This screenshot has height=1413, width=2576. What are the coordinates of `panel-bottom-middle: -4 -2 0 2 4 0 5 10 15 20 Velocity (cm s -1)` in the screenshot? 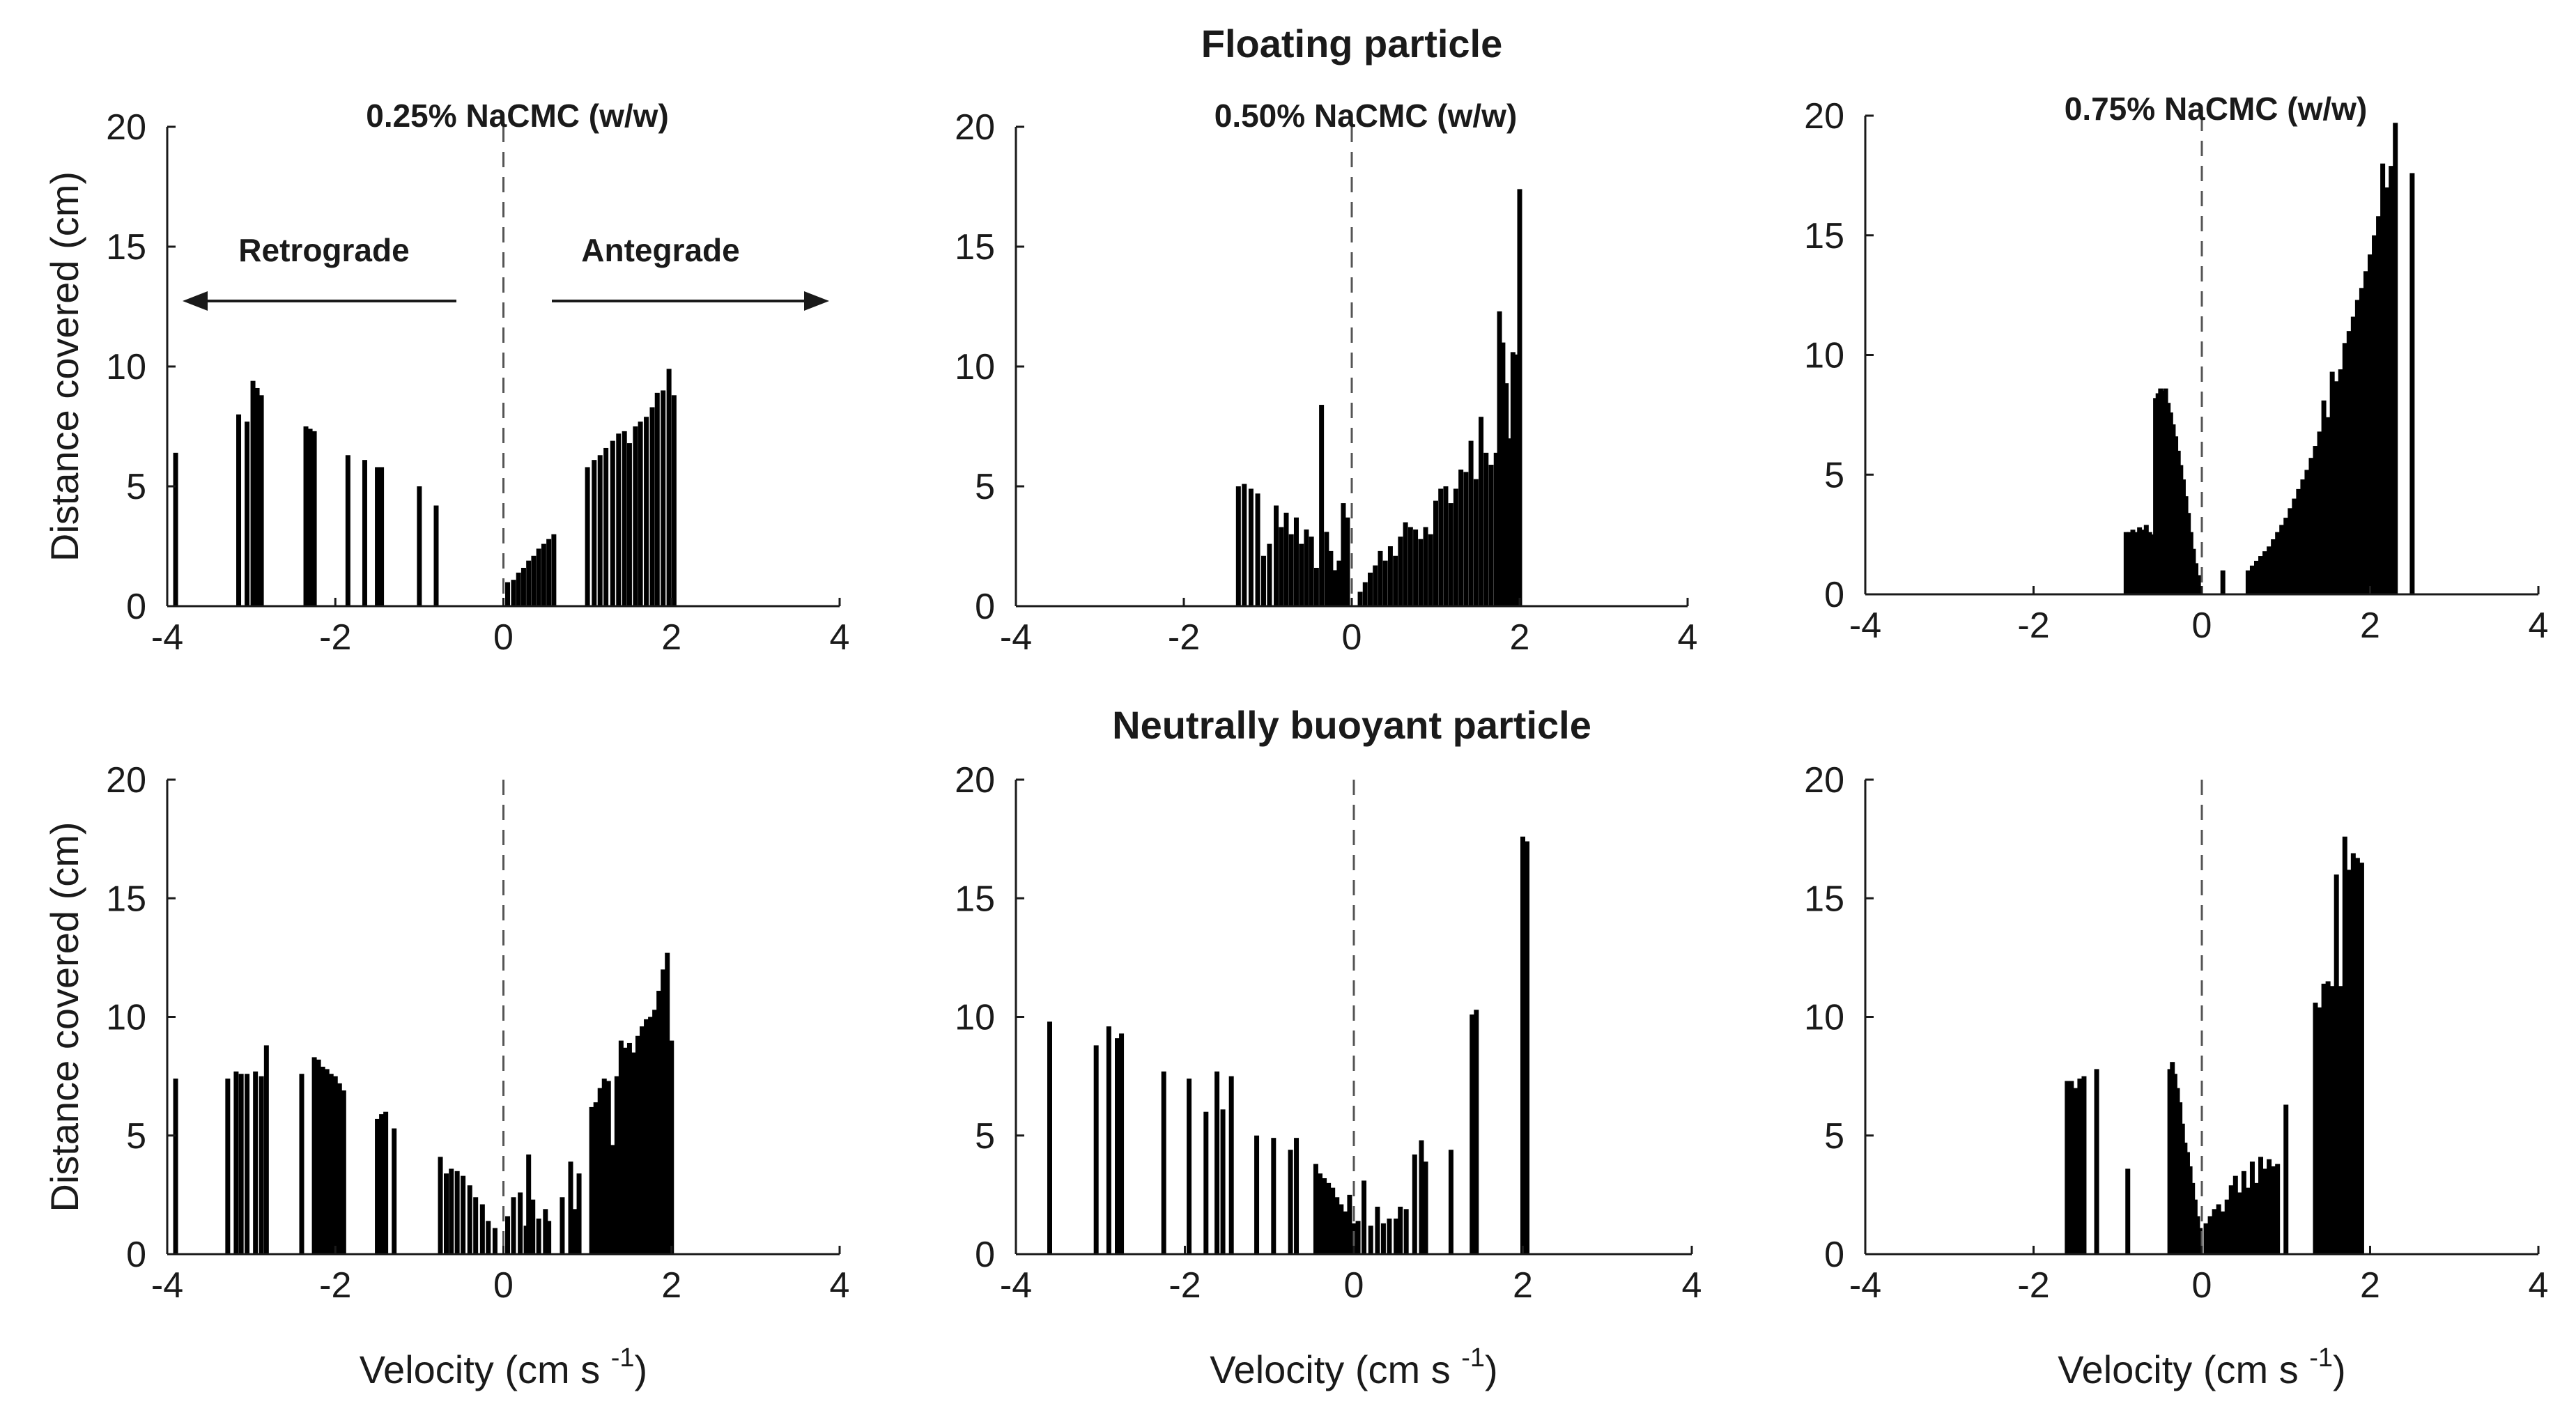 It's located at (1328, 1075).